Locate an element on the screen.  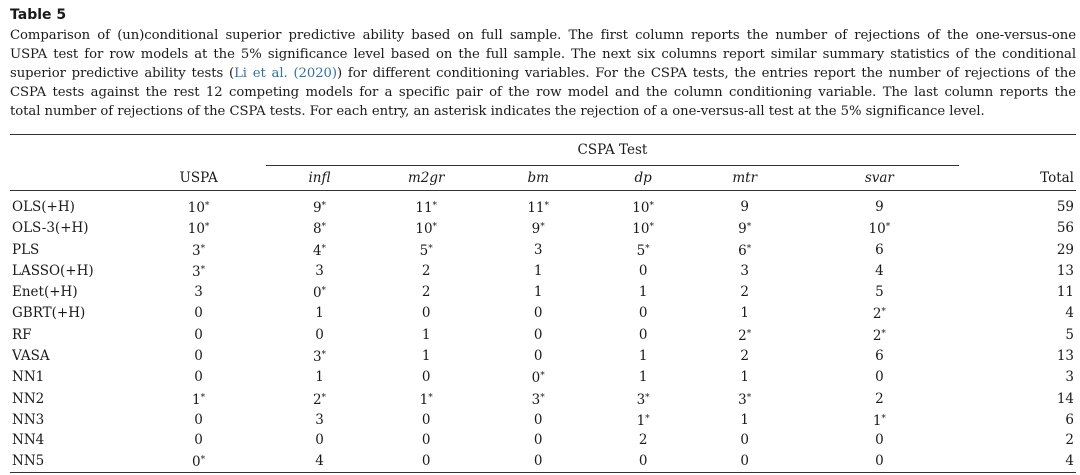
table-cell: 9 is located at coordinates (744, 207).